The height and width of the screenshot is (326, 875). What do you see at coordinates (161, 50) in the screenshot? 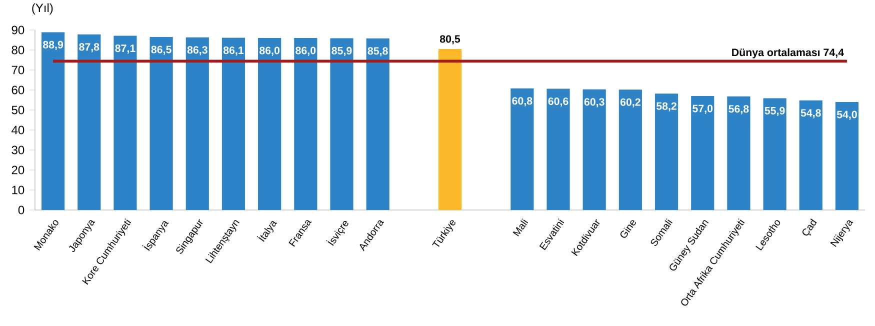
I see `data-label: 86,5` at bounding box center [161, 50].